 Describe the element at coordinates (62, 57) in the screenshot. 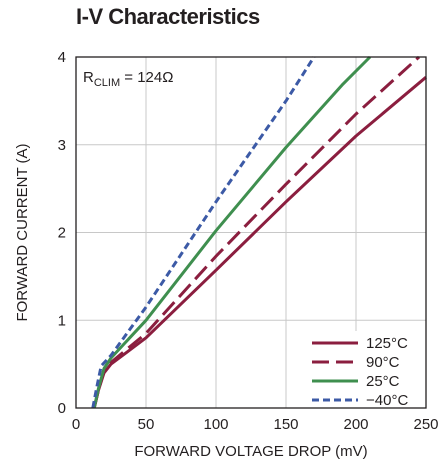

I see `y-tick-label: 4` at that location.